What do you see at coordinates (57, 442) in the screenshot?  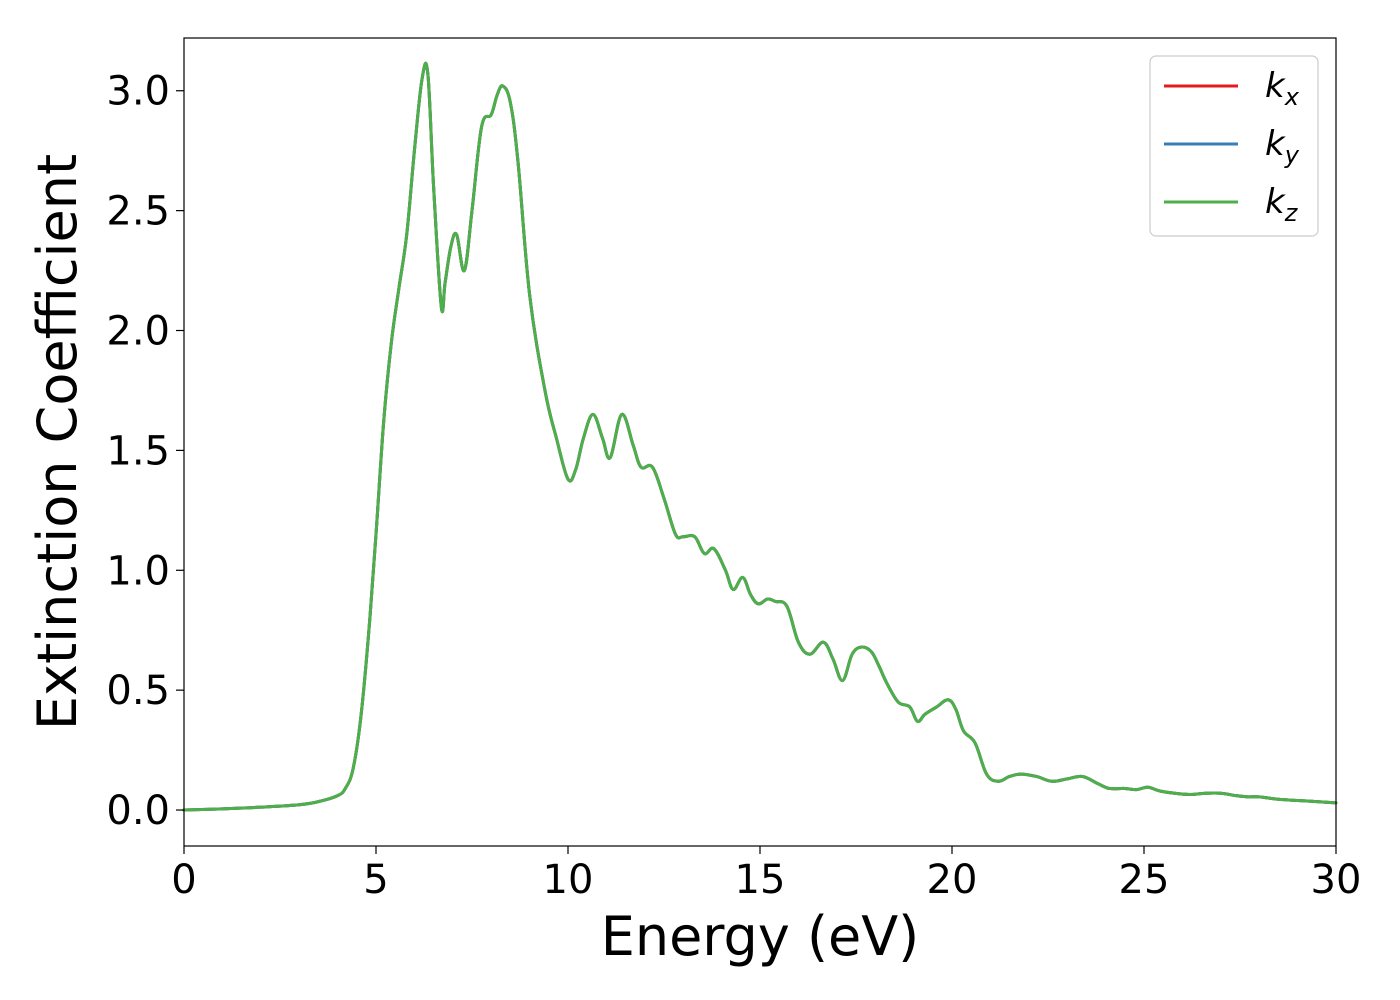 I see `y-axis-title: Extinction Coefficient` at bounding box center [57, 442].